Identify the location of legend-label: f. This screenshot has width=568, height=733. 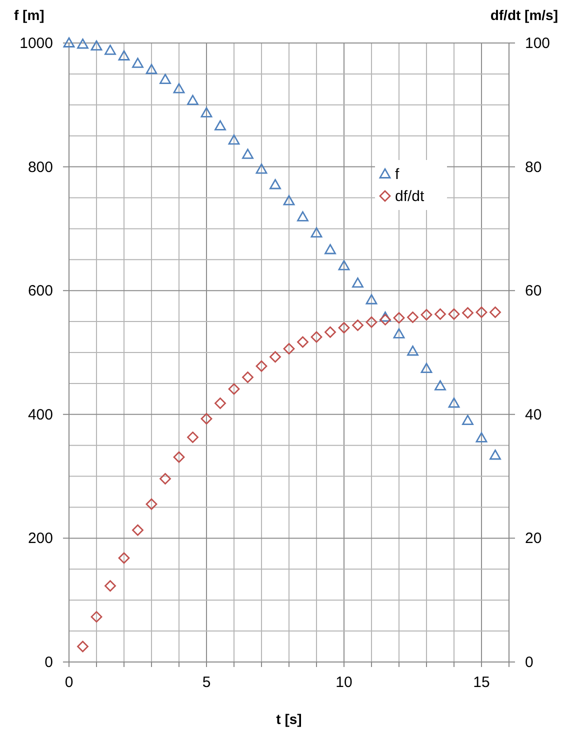
(397, 174).